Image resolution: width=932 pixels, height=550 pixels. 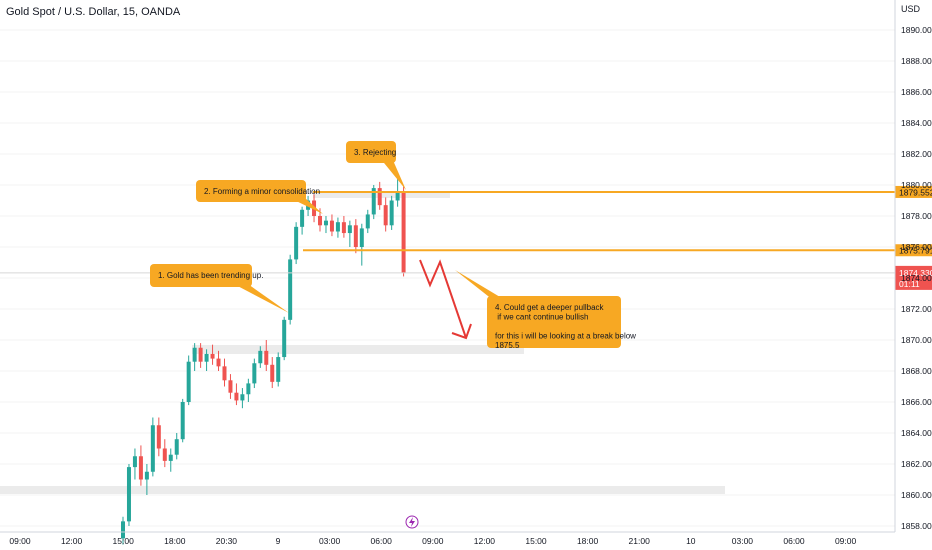 I want to click on price-tick-label: 1864.000, so click(x=916, y=433).